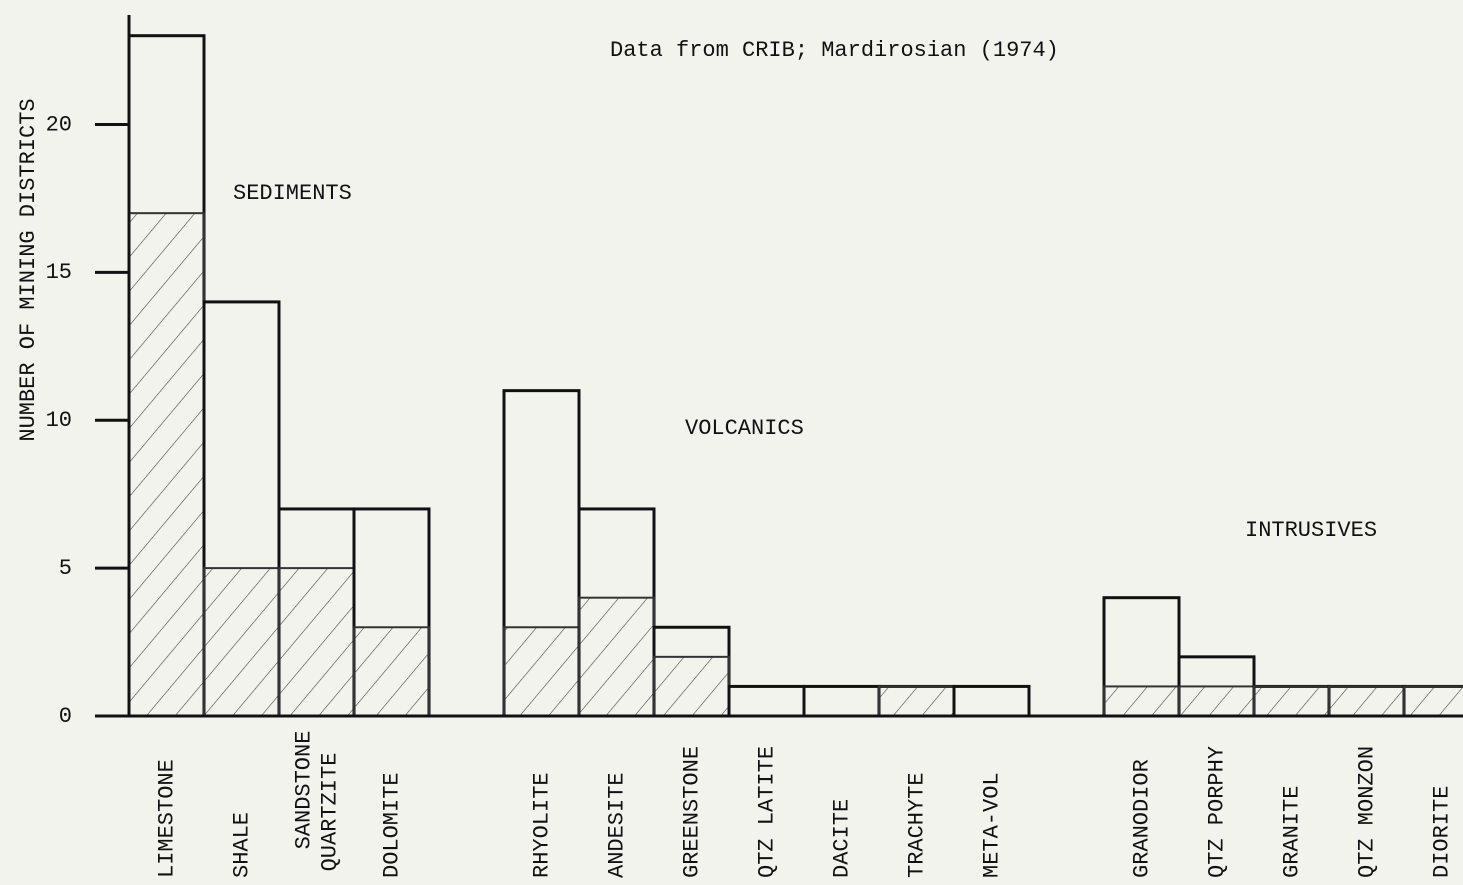  Describe the element at coordinates (834, 50) in the screenshot. I see `chart-title: Data from CRIB; Mardirosian (1974)` at that location.